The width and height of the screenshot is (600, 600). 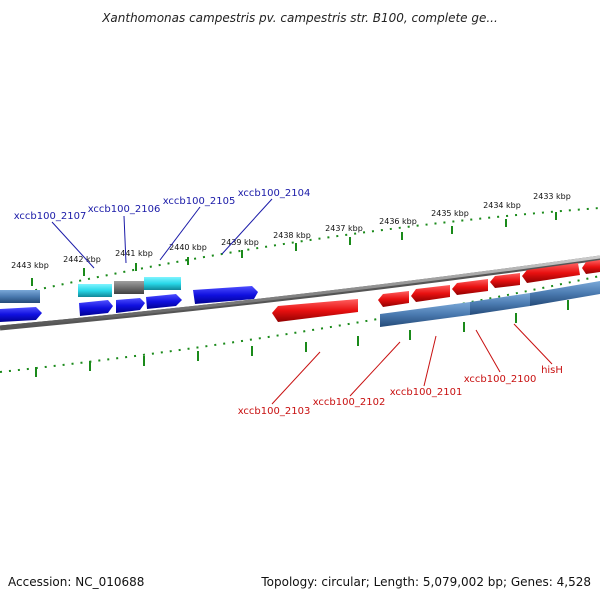 I want to click on label-xccb100-2104: xccb100_2104, so click(x=274, y=193).